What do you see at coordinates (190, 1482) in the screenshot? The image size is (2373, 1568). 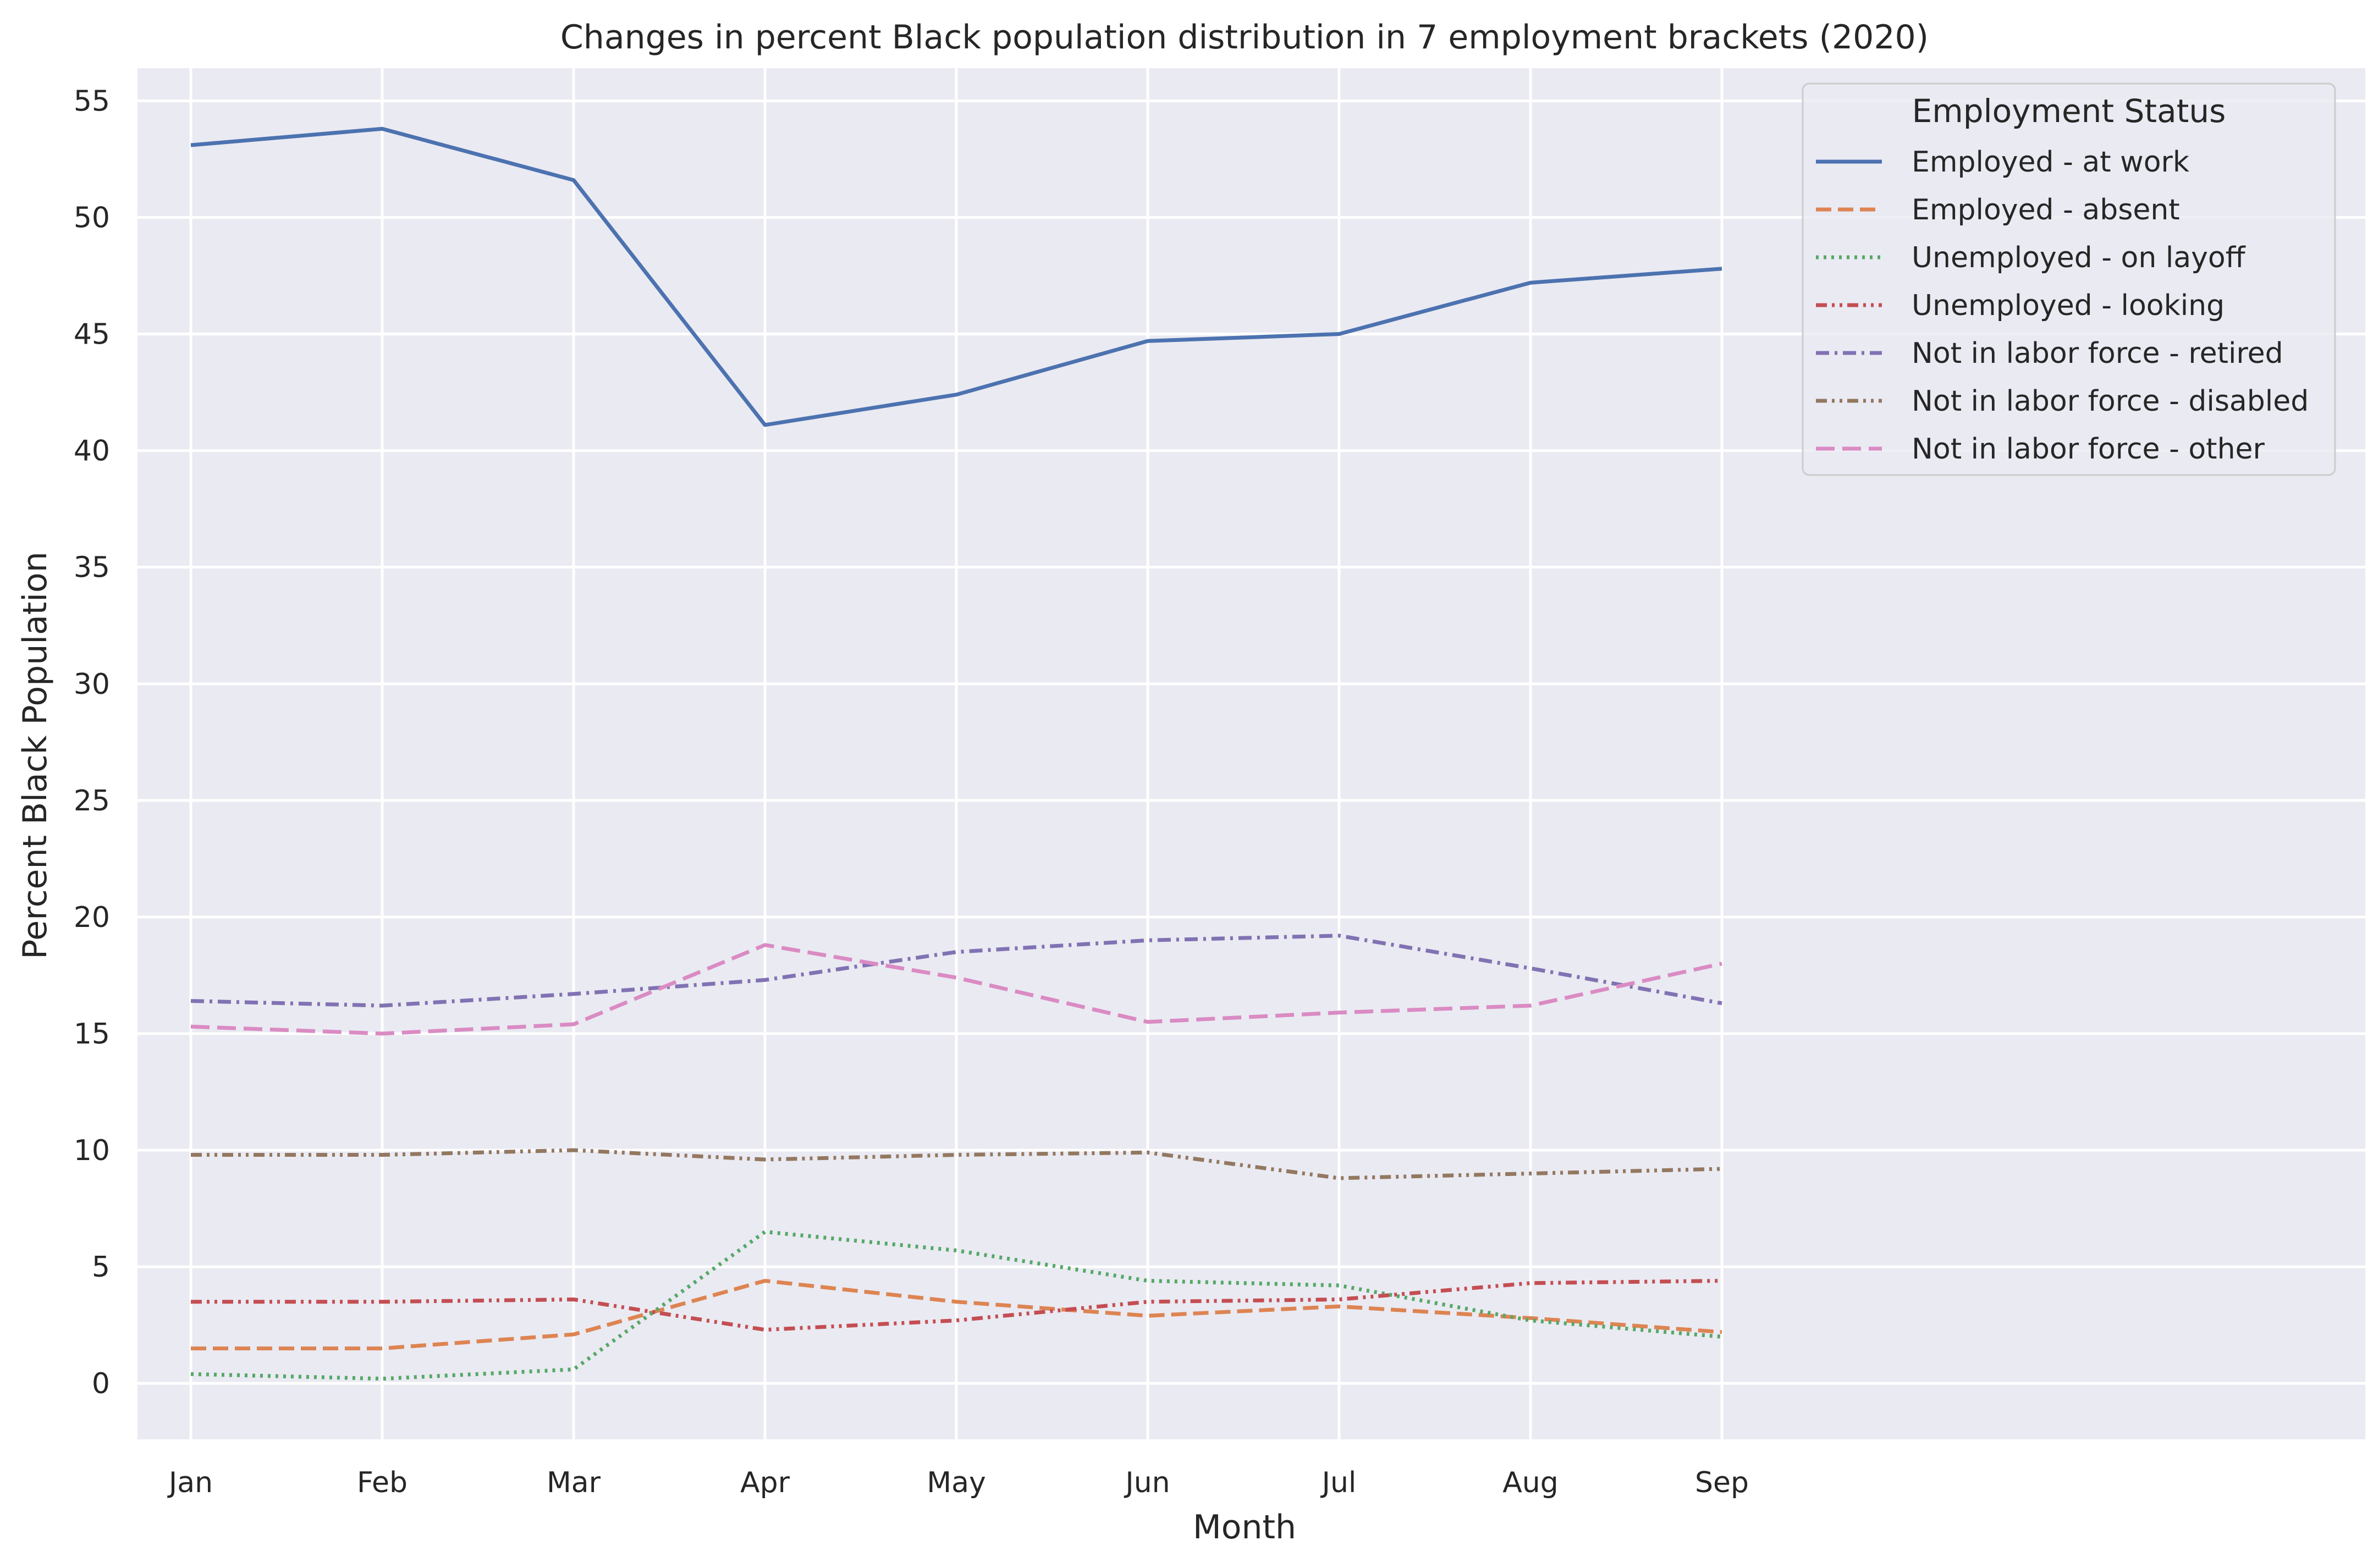 I see `x-tick-label: Jan` at bounding box center [190, 1482].